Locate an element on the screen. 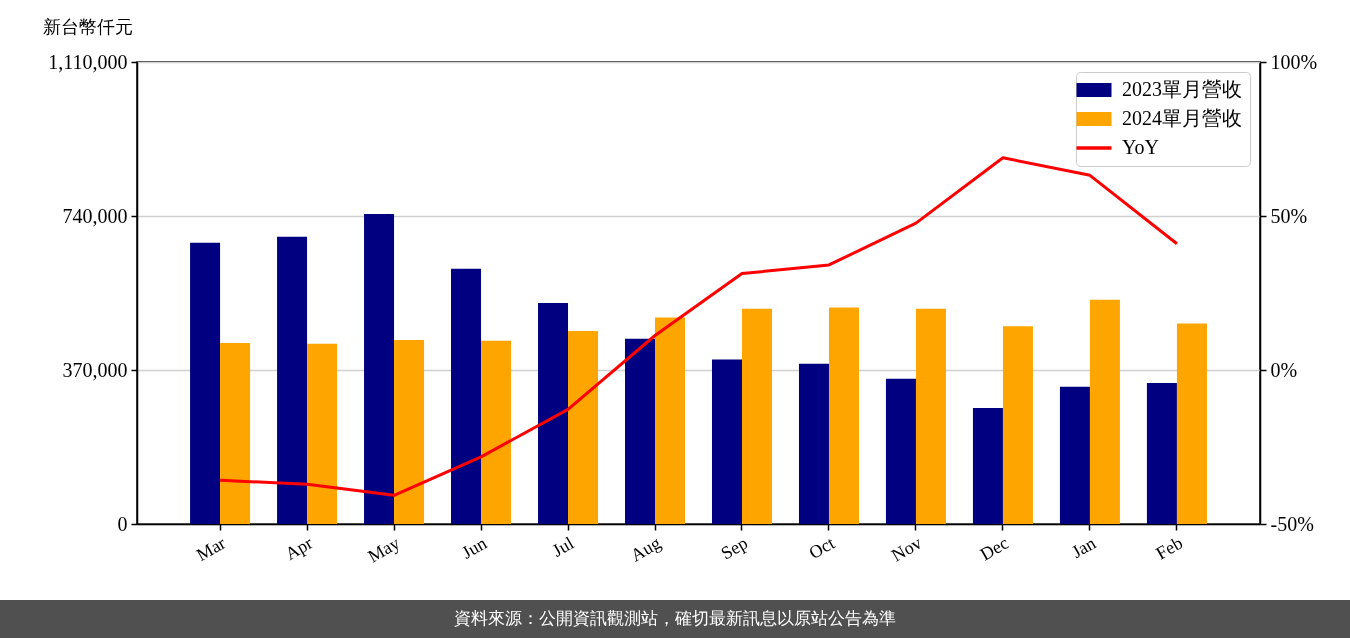  y-axis-title: 新台幣仟元 is located at coordinates (87, 26).